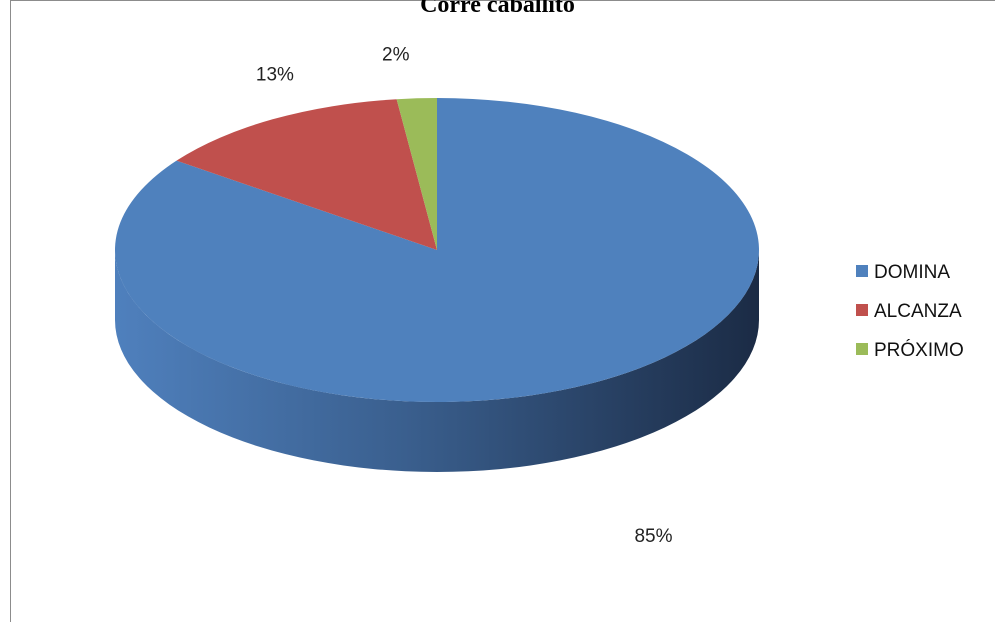 Image resolution: width=995 pixels, height=622 pixels. Describe the element at coordinates (497, 9) in the screenshot. I see `chart-title: Corre caballito` at that location.